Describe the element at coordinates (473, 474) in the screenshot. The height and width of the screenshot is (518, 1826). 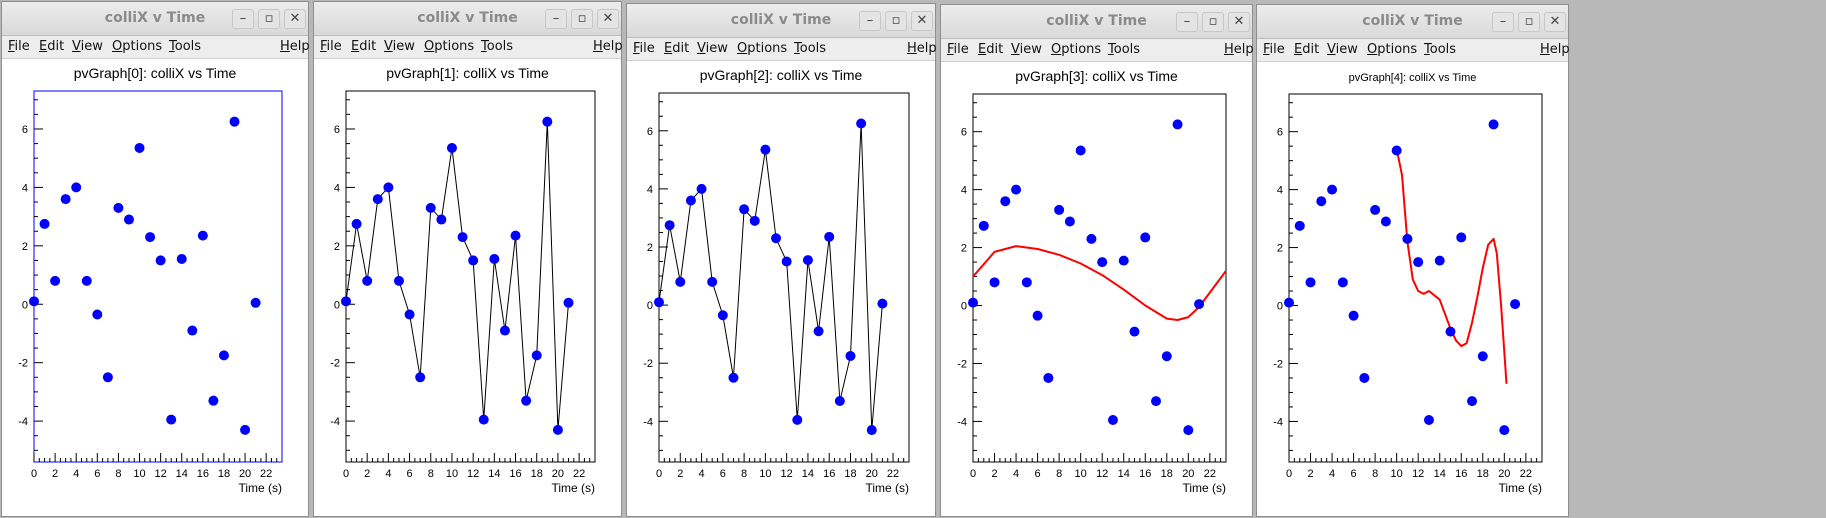
I see `x-tick-label: 12` at that location.